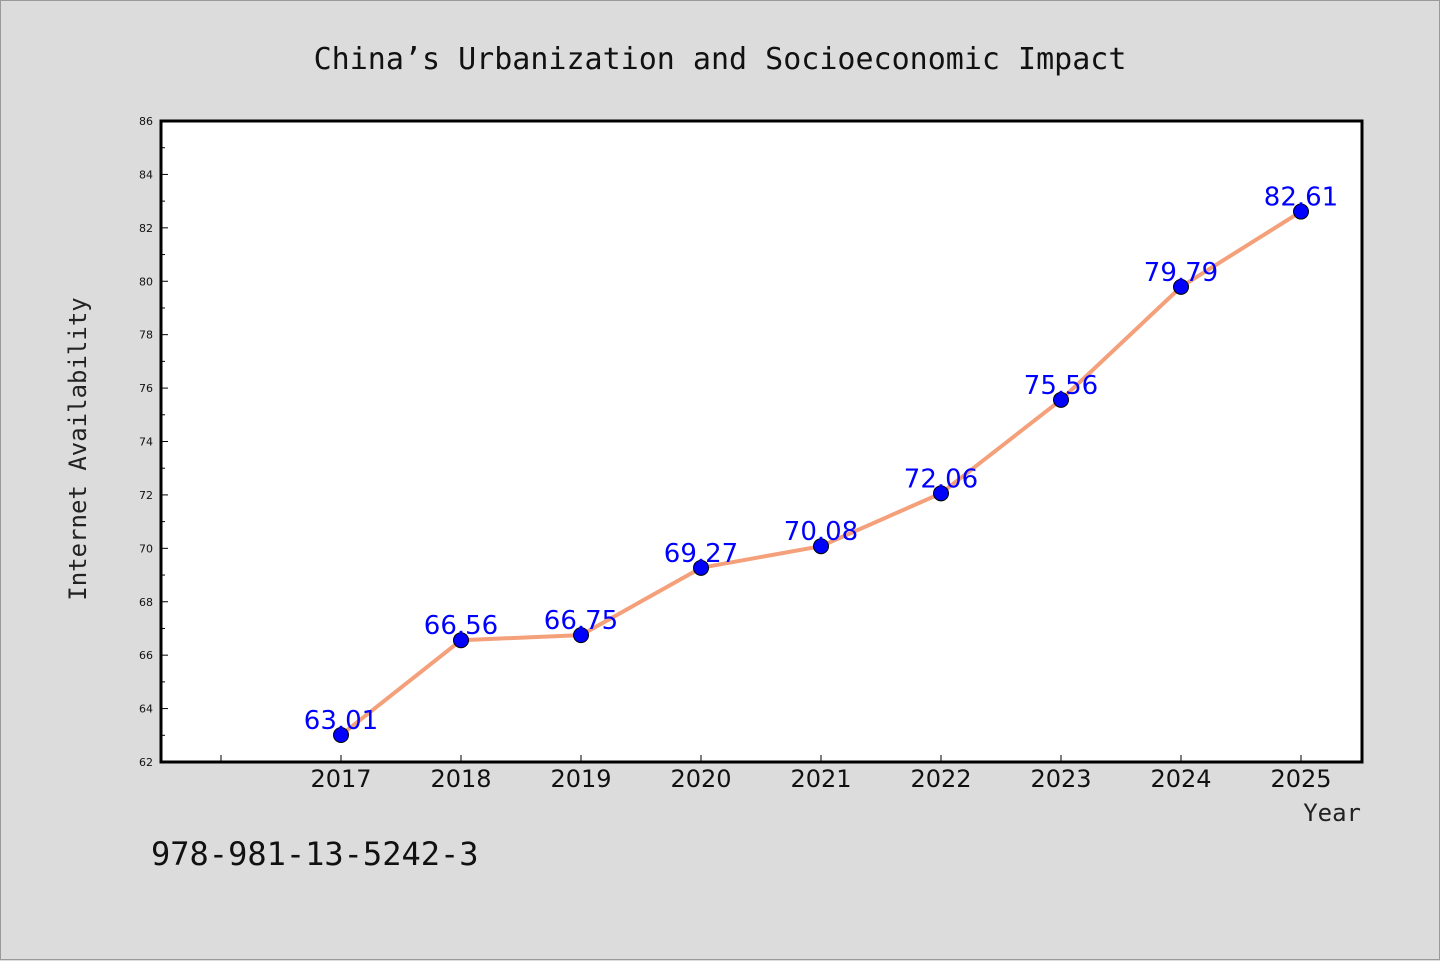  What do you see at coordinates (580, 779) in the screenshot?
I see `x-tick-label: 2019` at bounding box center [580, 779].